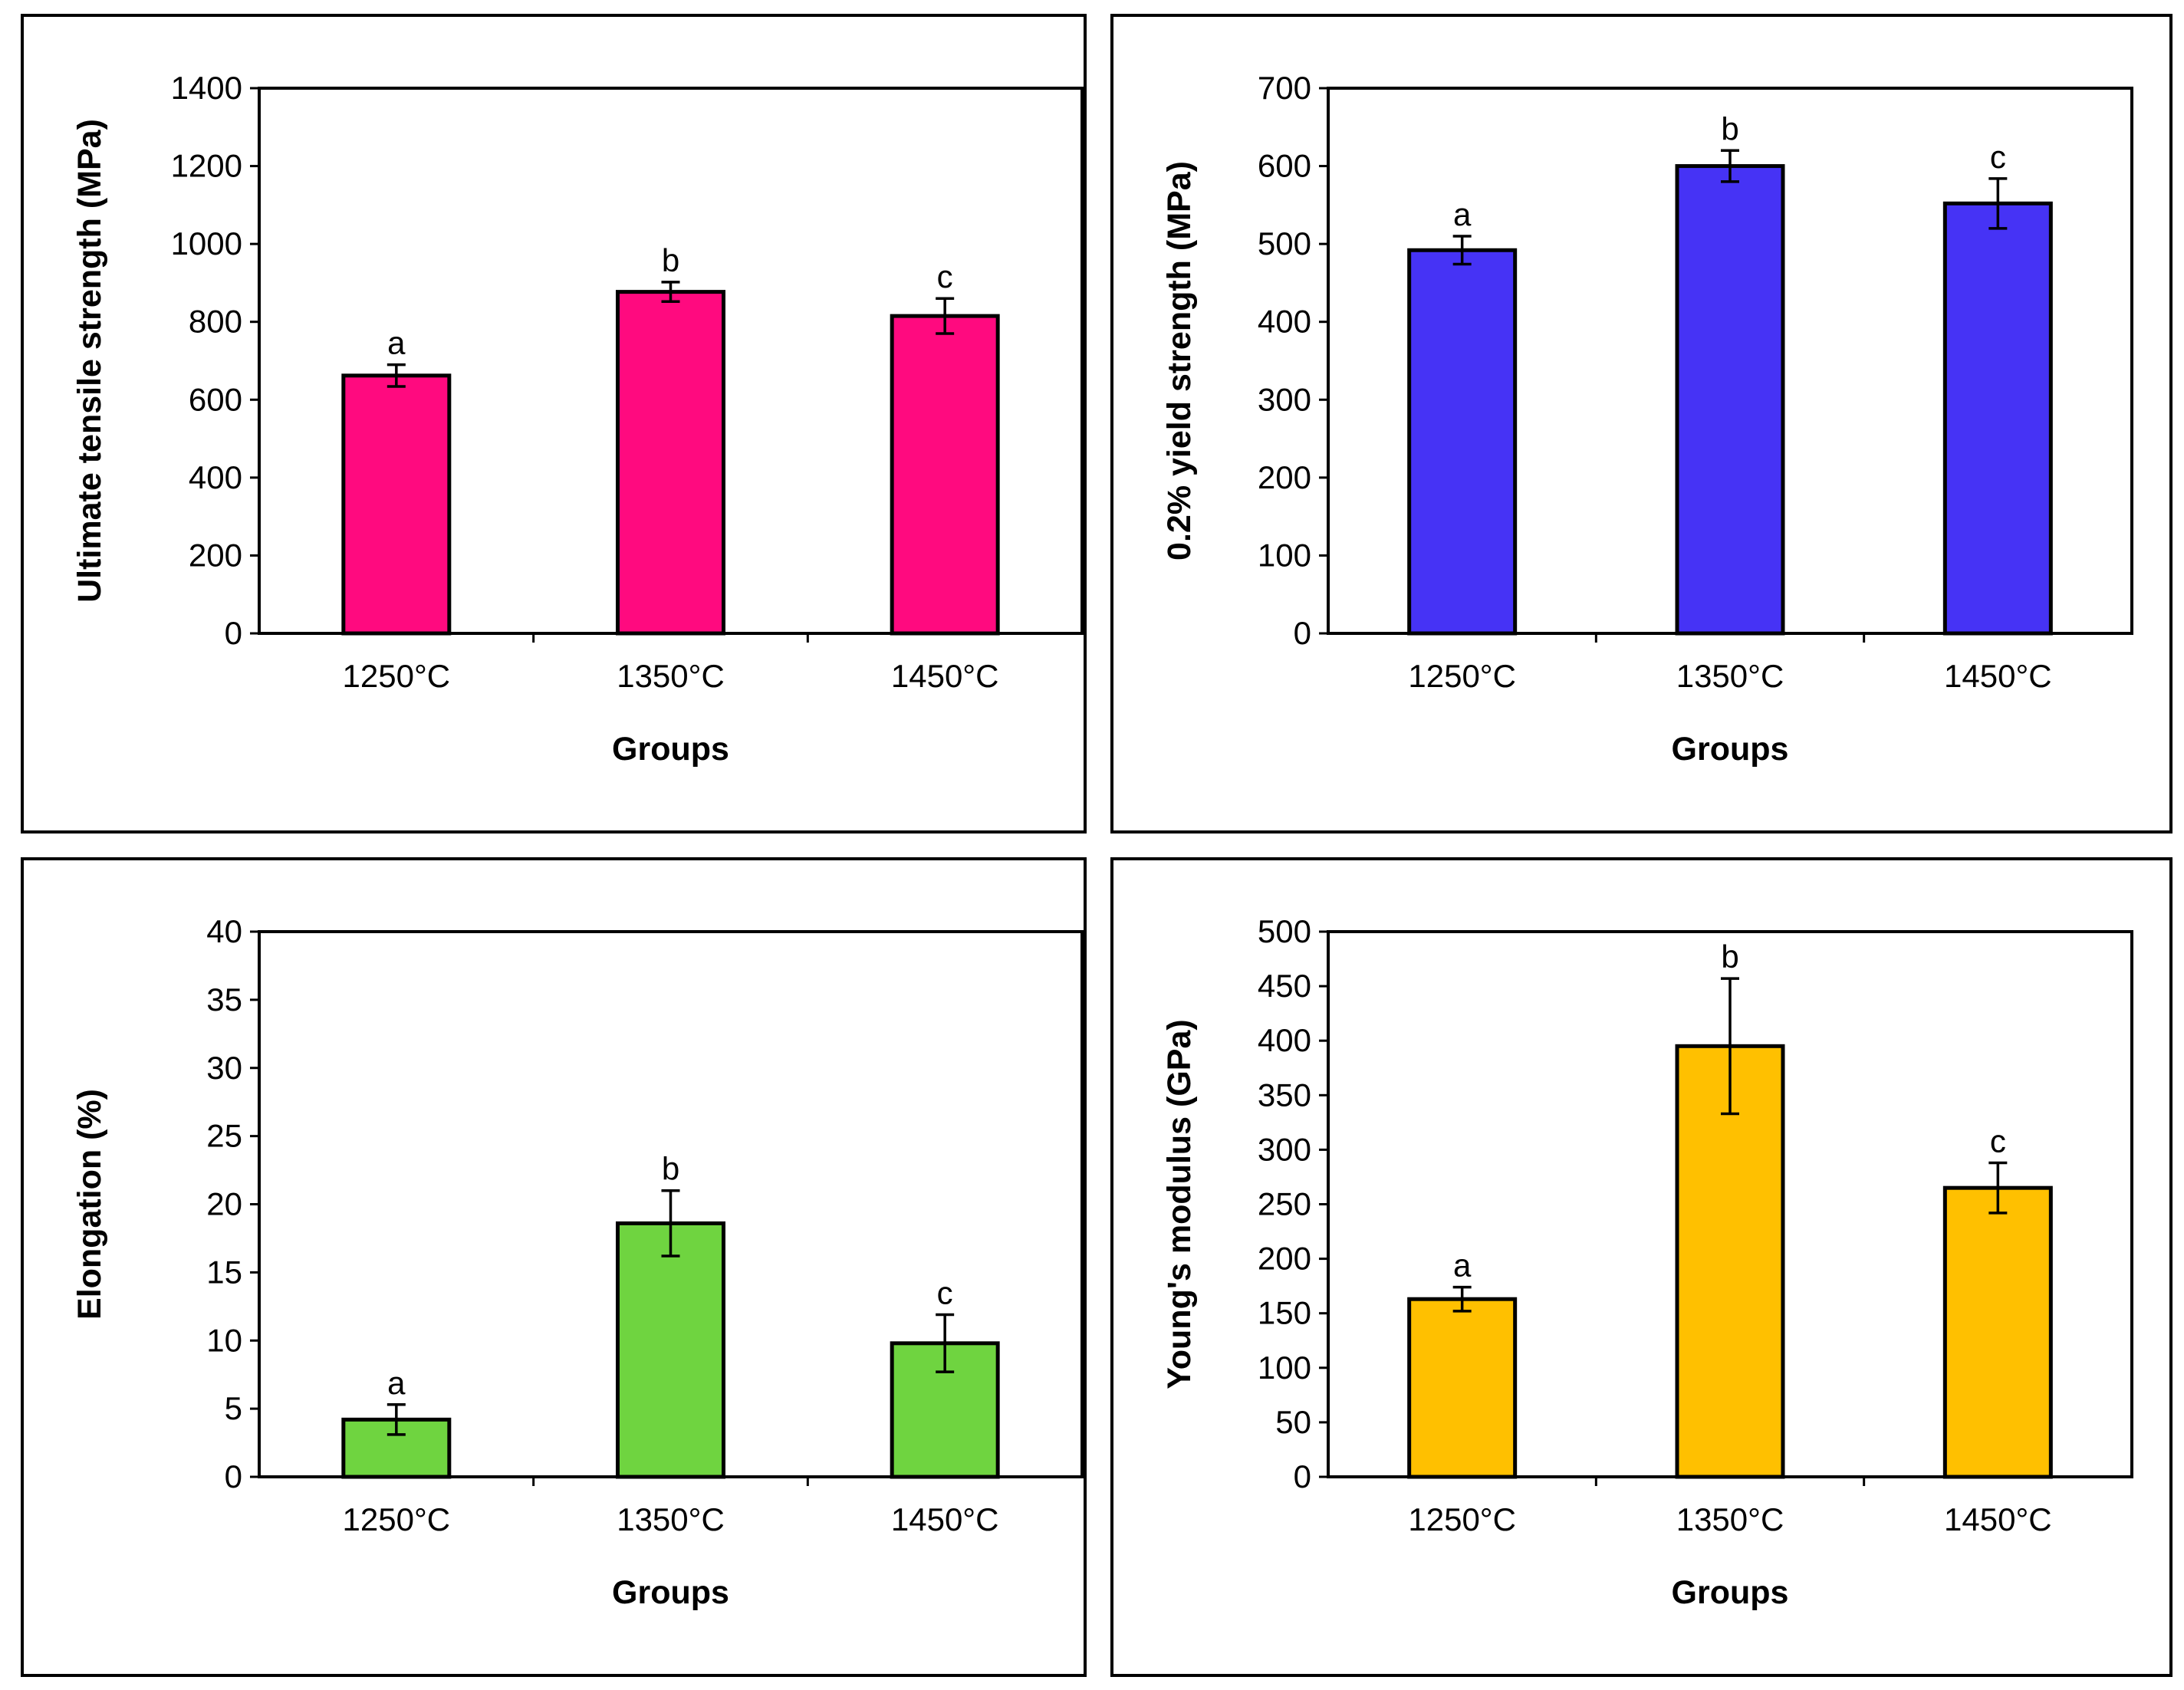 Image resolution: width=2184 pixels, height=1690 pixels. What do you see at coordinates (1285, 1204) in the screenshot?
I see `y-tick-label: 250` at bounding box center [1285, 1204].